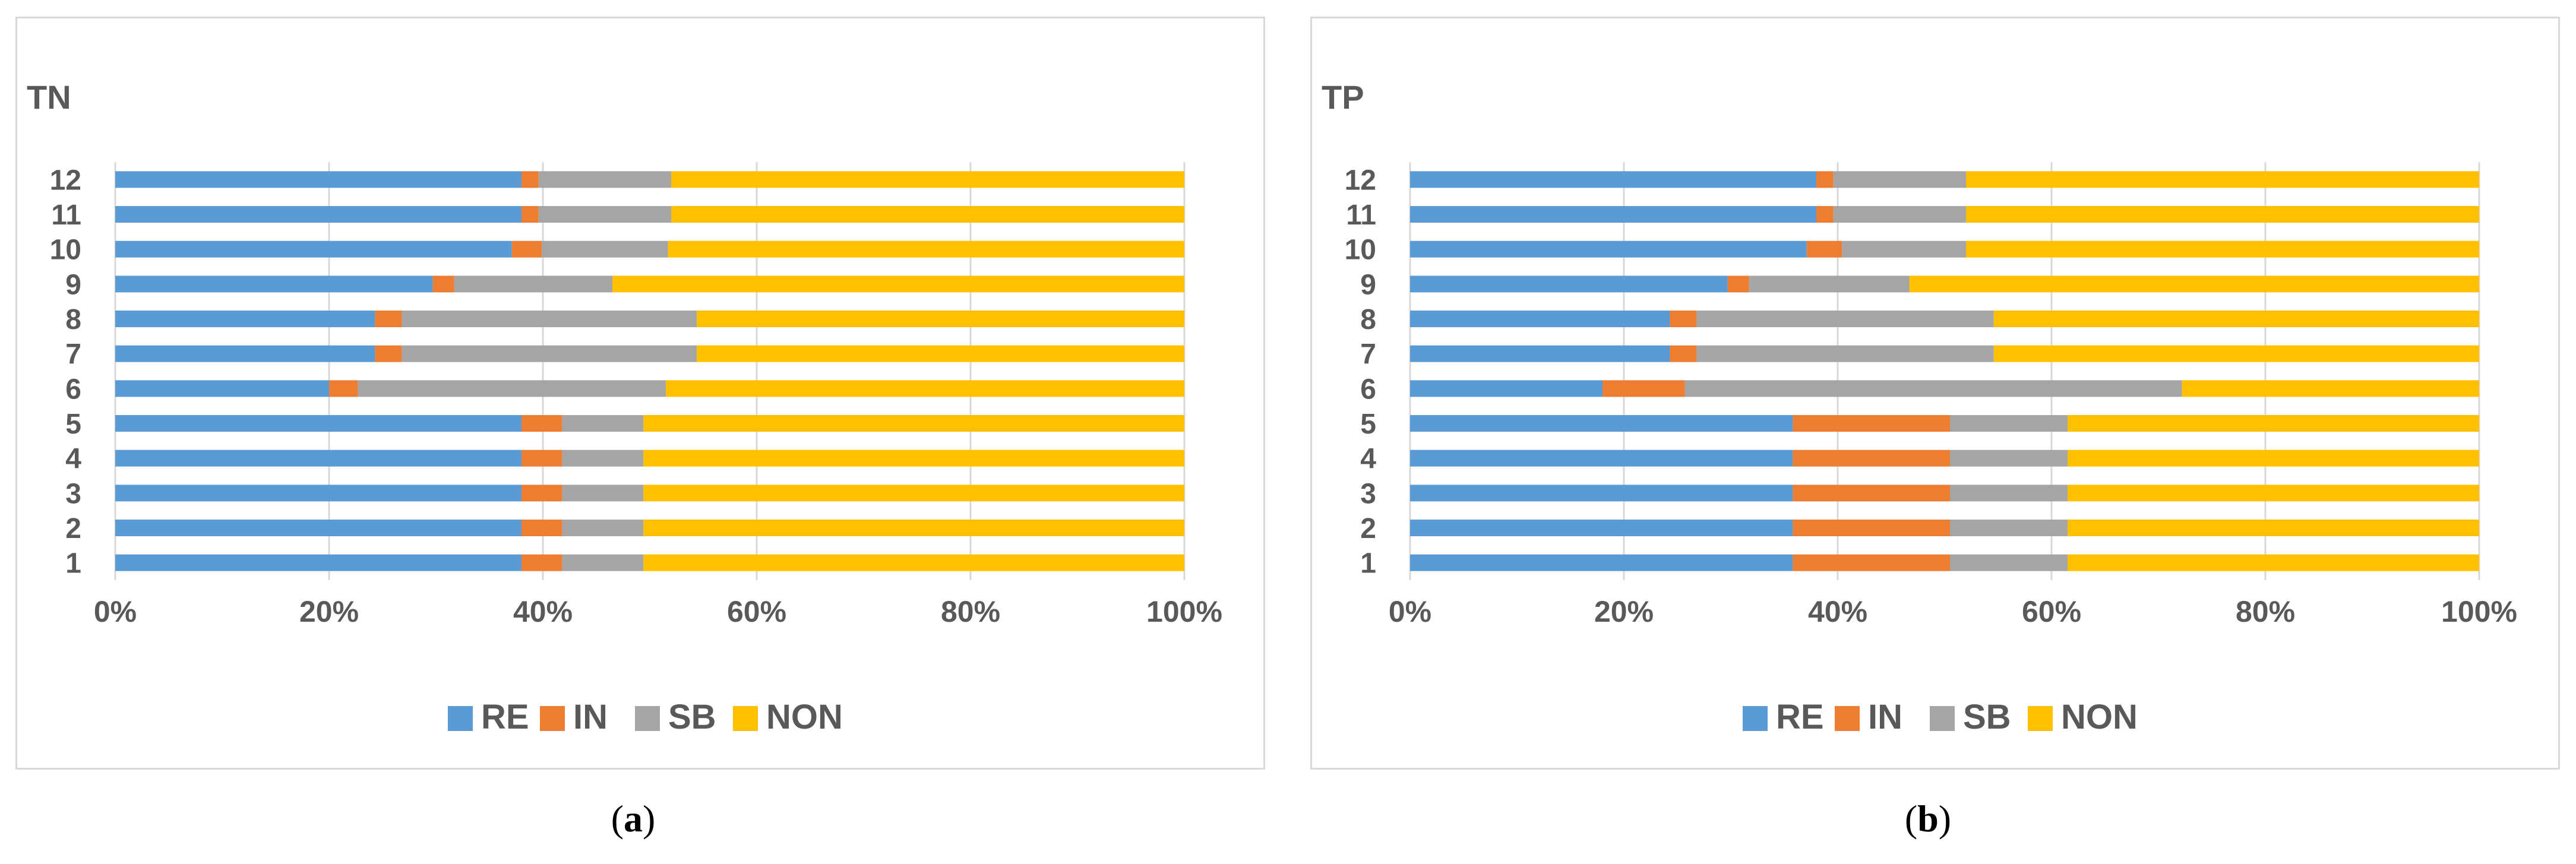 The image size is (2576, 864). Describe the element at coordinates (73, 320) in the screenshot. I see `category-label: 8` at that location.